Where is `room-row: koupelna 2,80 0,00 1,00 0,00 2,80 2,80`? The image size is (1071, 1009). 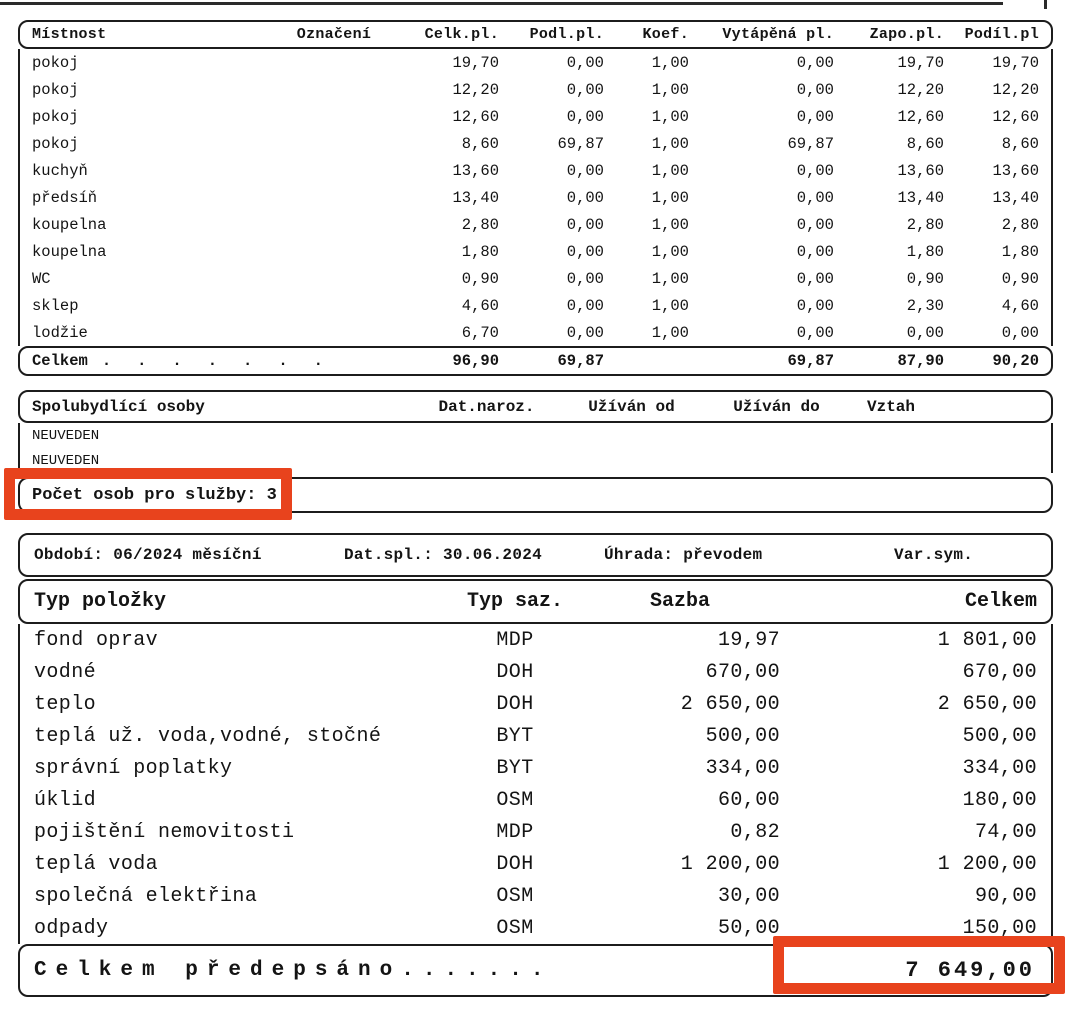 room-row: koupelna 2,80 0,00 1,00 0,00 2,80 2,80 is located at coordinates (535, 224).